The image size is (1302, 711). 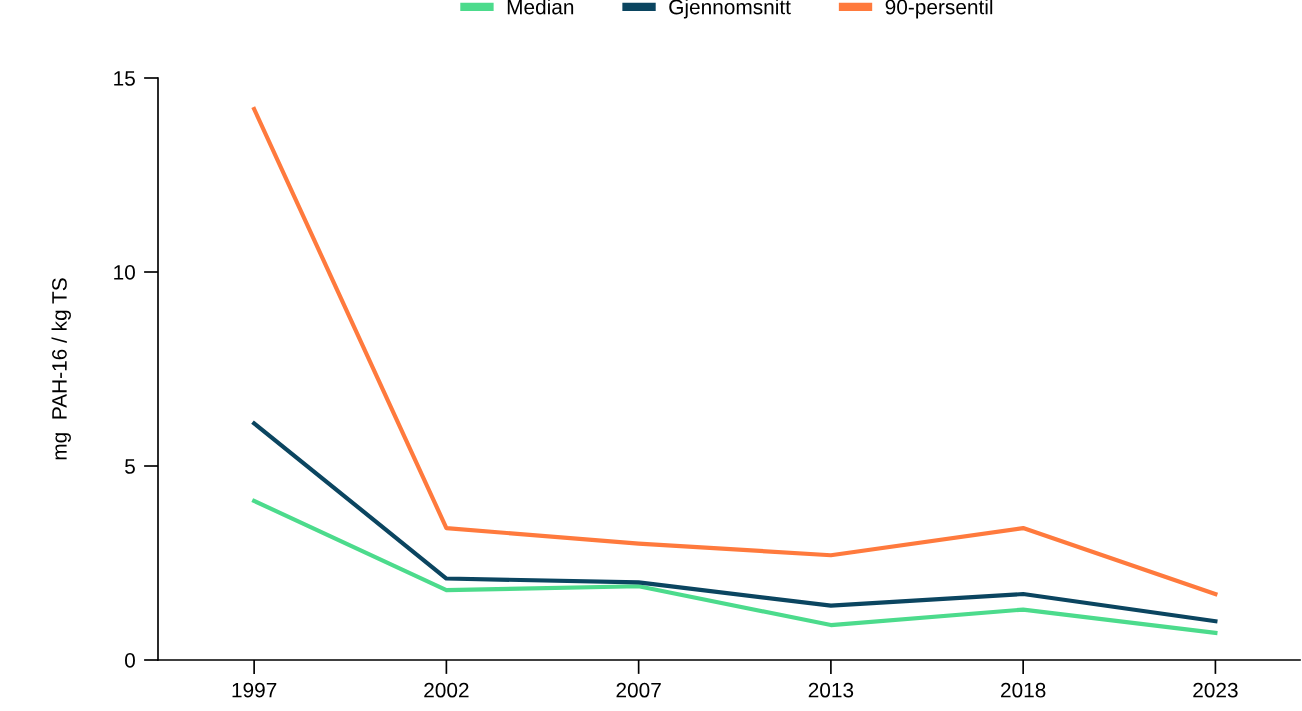 I want to click on x-tick-label: 1997, so click(x=254, y=690).